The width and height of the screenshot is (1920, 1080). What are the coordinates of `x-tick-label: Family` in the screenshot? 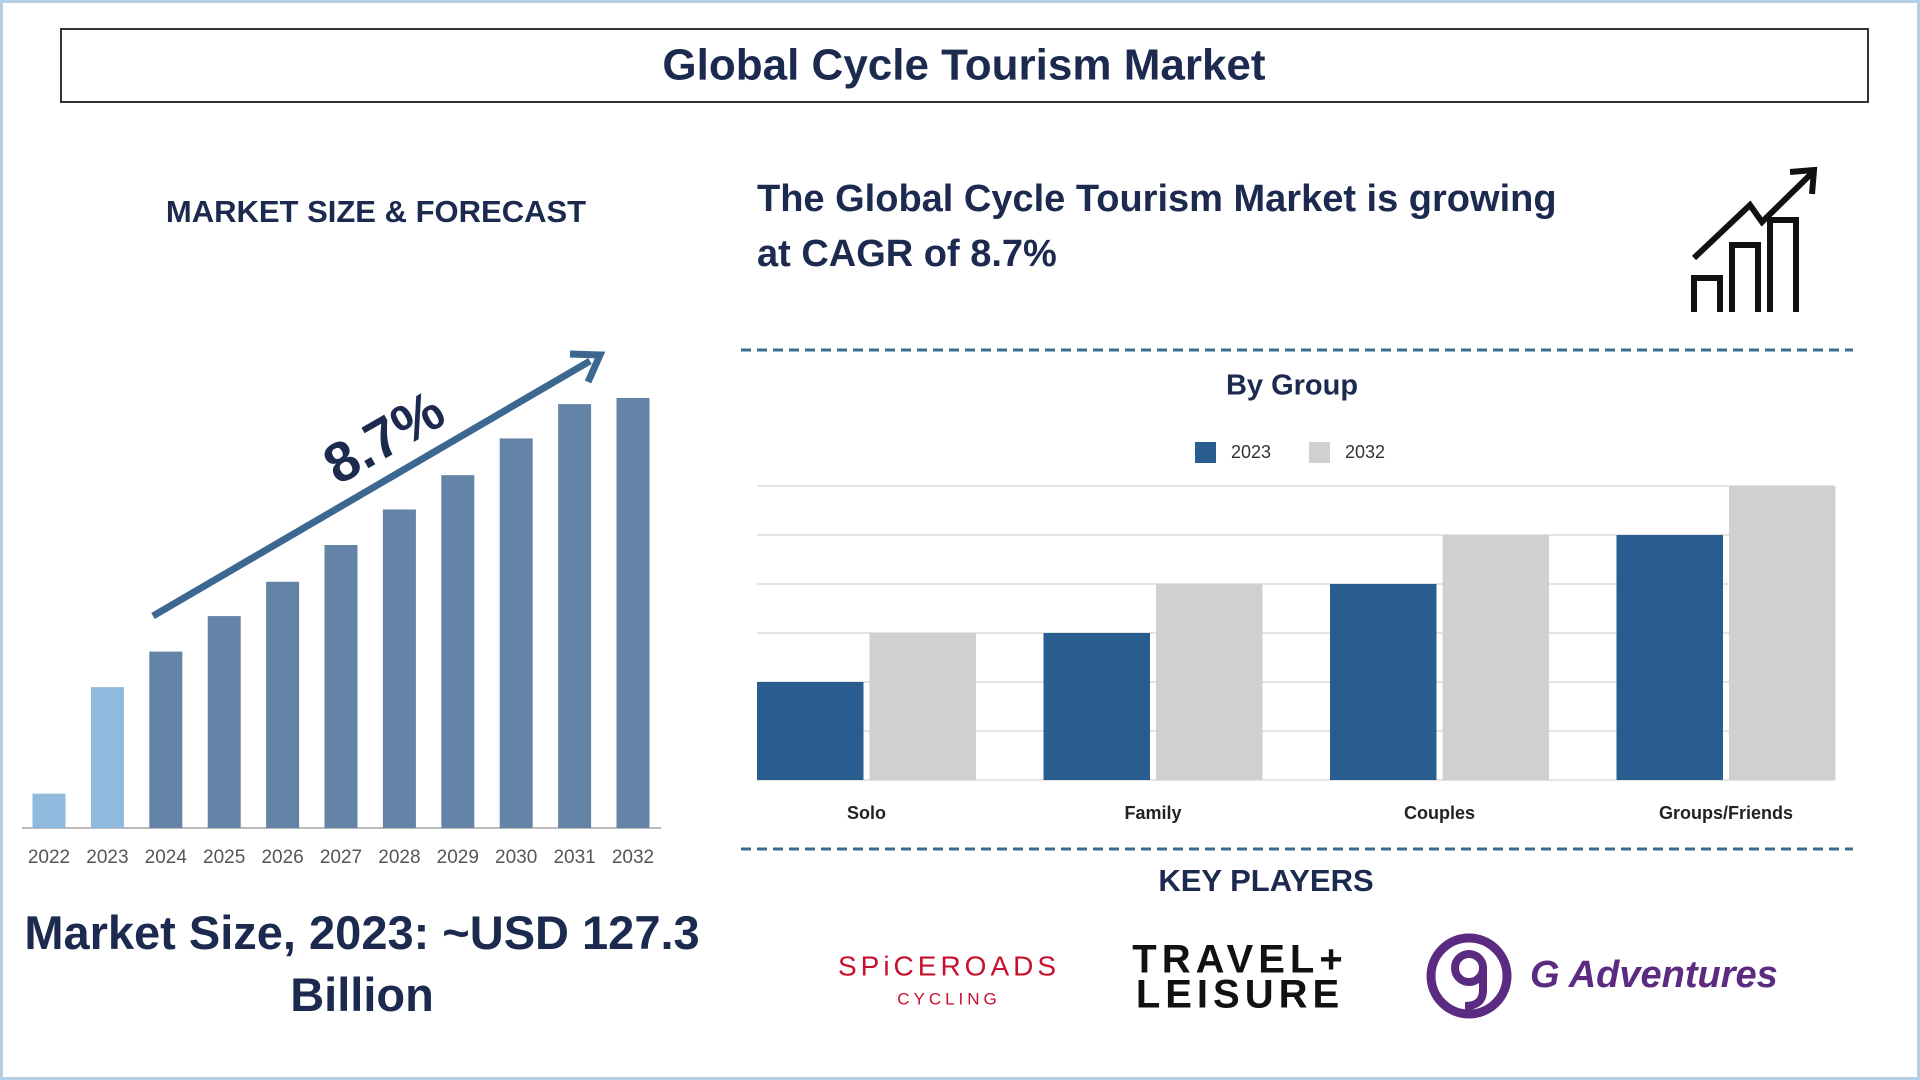 It's located at (1152, 813).